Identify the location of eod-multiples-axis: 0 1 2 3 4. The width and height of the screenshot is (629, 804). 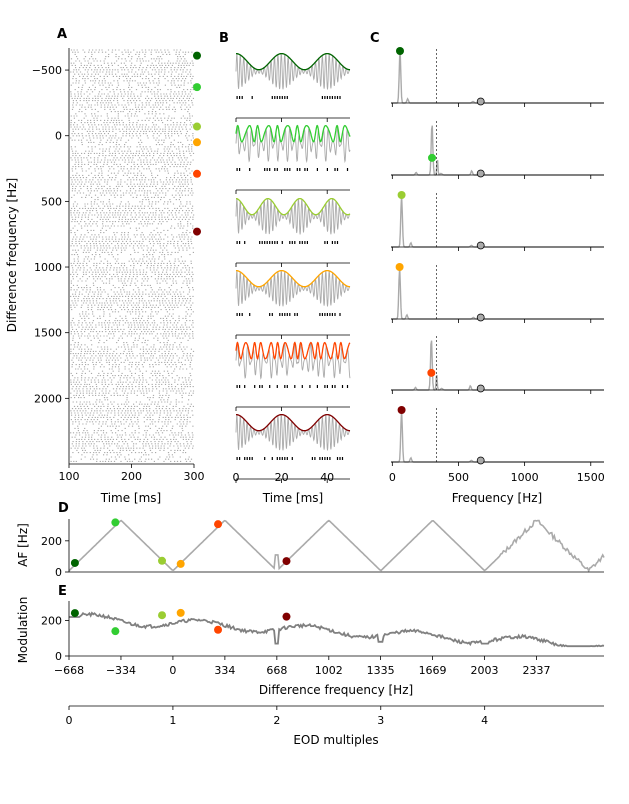
(335, 716).